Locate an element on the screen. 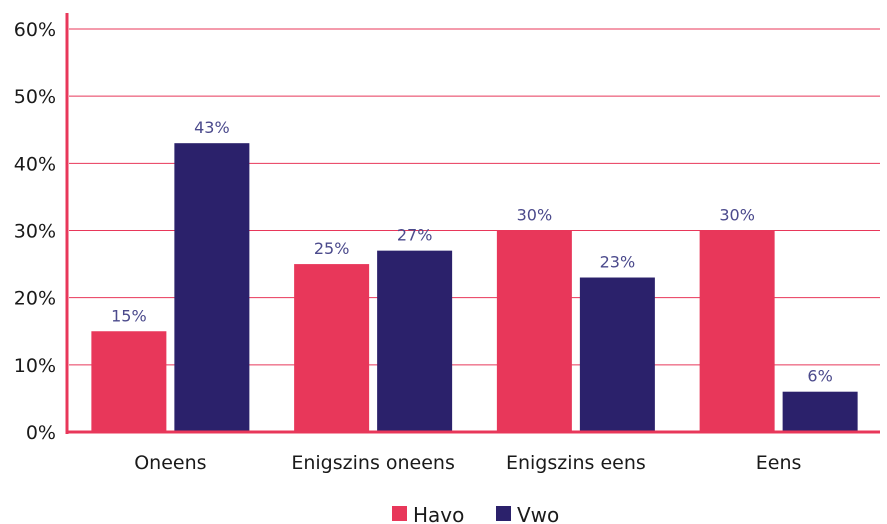 This screenshot has height=524, width=887. x-category-label: Oneens is located at coordinates (170, 463).